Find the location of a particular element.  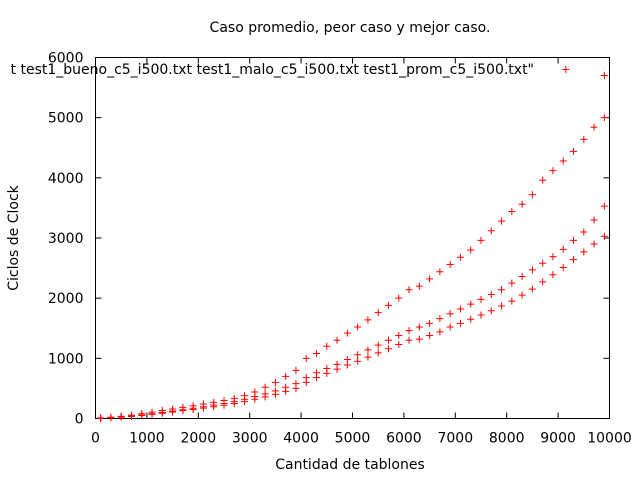

y-tick-label: 4000 is located at coordinates (66, 179).